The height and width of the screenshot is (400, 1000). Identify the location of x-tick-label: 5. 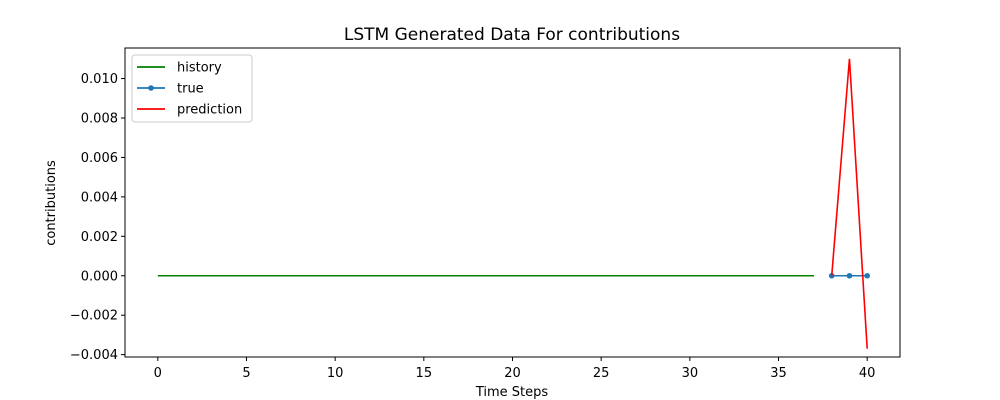
(246, 373).